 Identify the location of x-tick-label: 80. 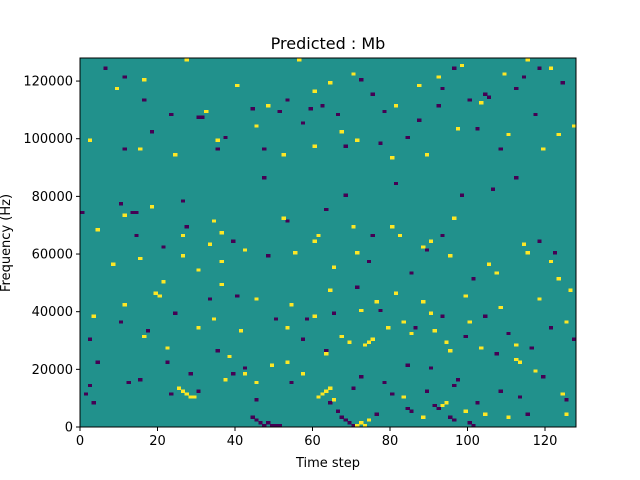
(390, 441).